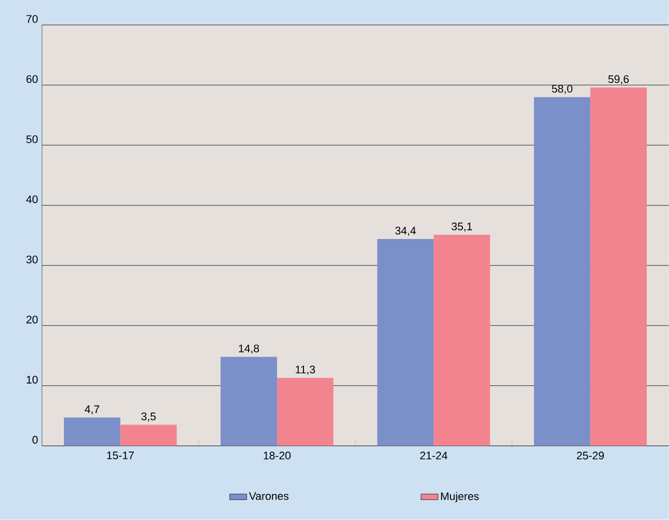  What do you see at coordinates (462, 227) in the screenshot?
I see `data-label: 35,1` at bounding box center [462, 227].